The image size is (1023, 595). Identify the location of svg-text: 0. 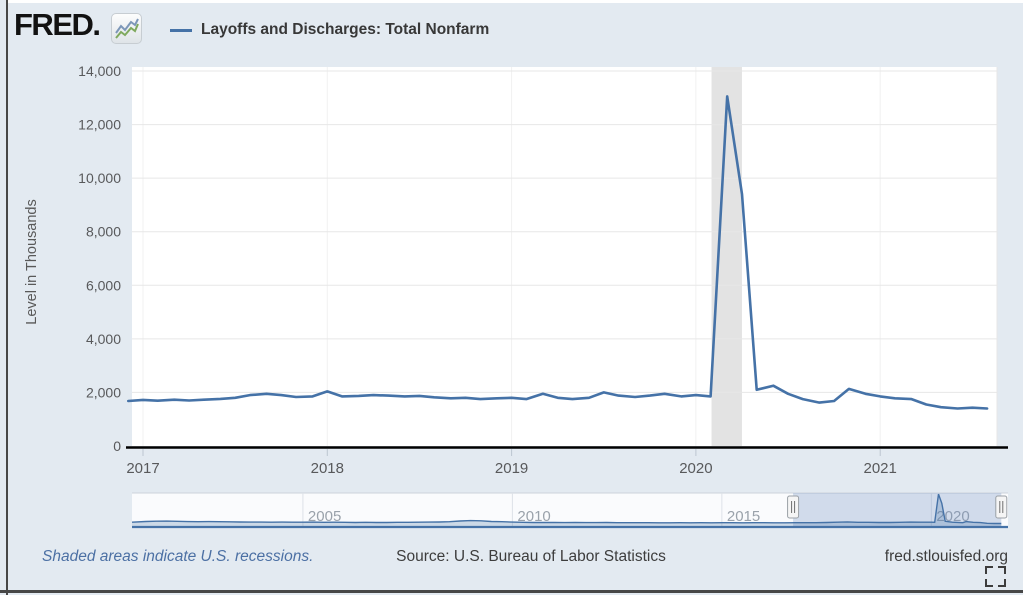
(117, 446).